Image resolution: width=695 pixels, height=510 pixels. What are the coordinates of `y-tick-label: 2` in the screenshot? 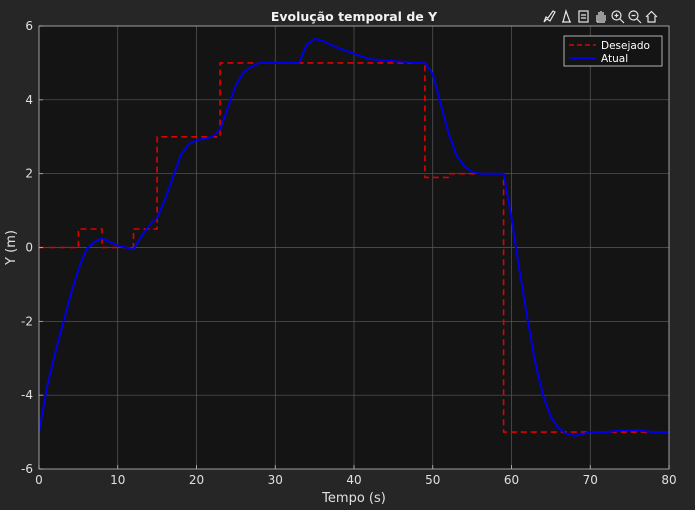 It's located at (29, 174).